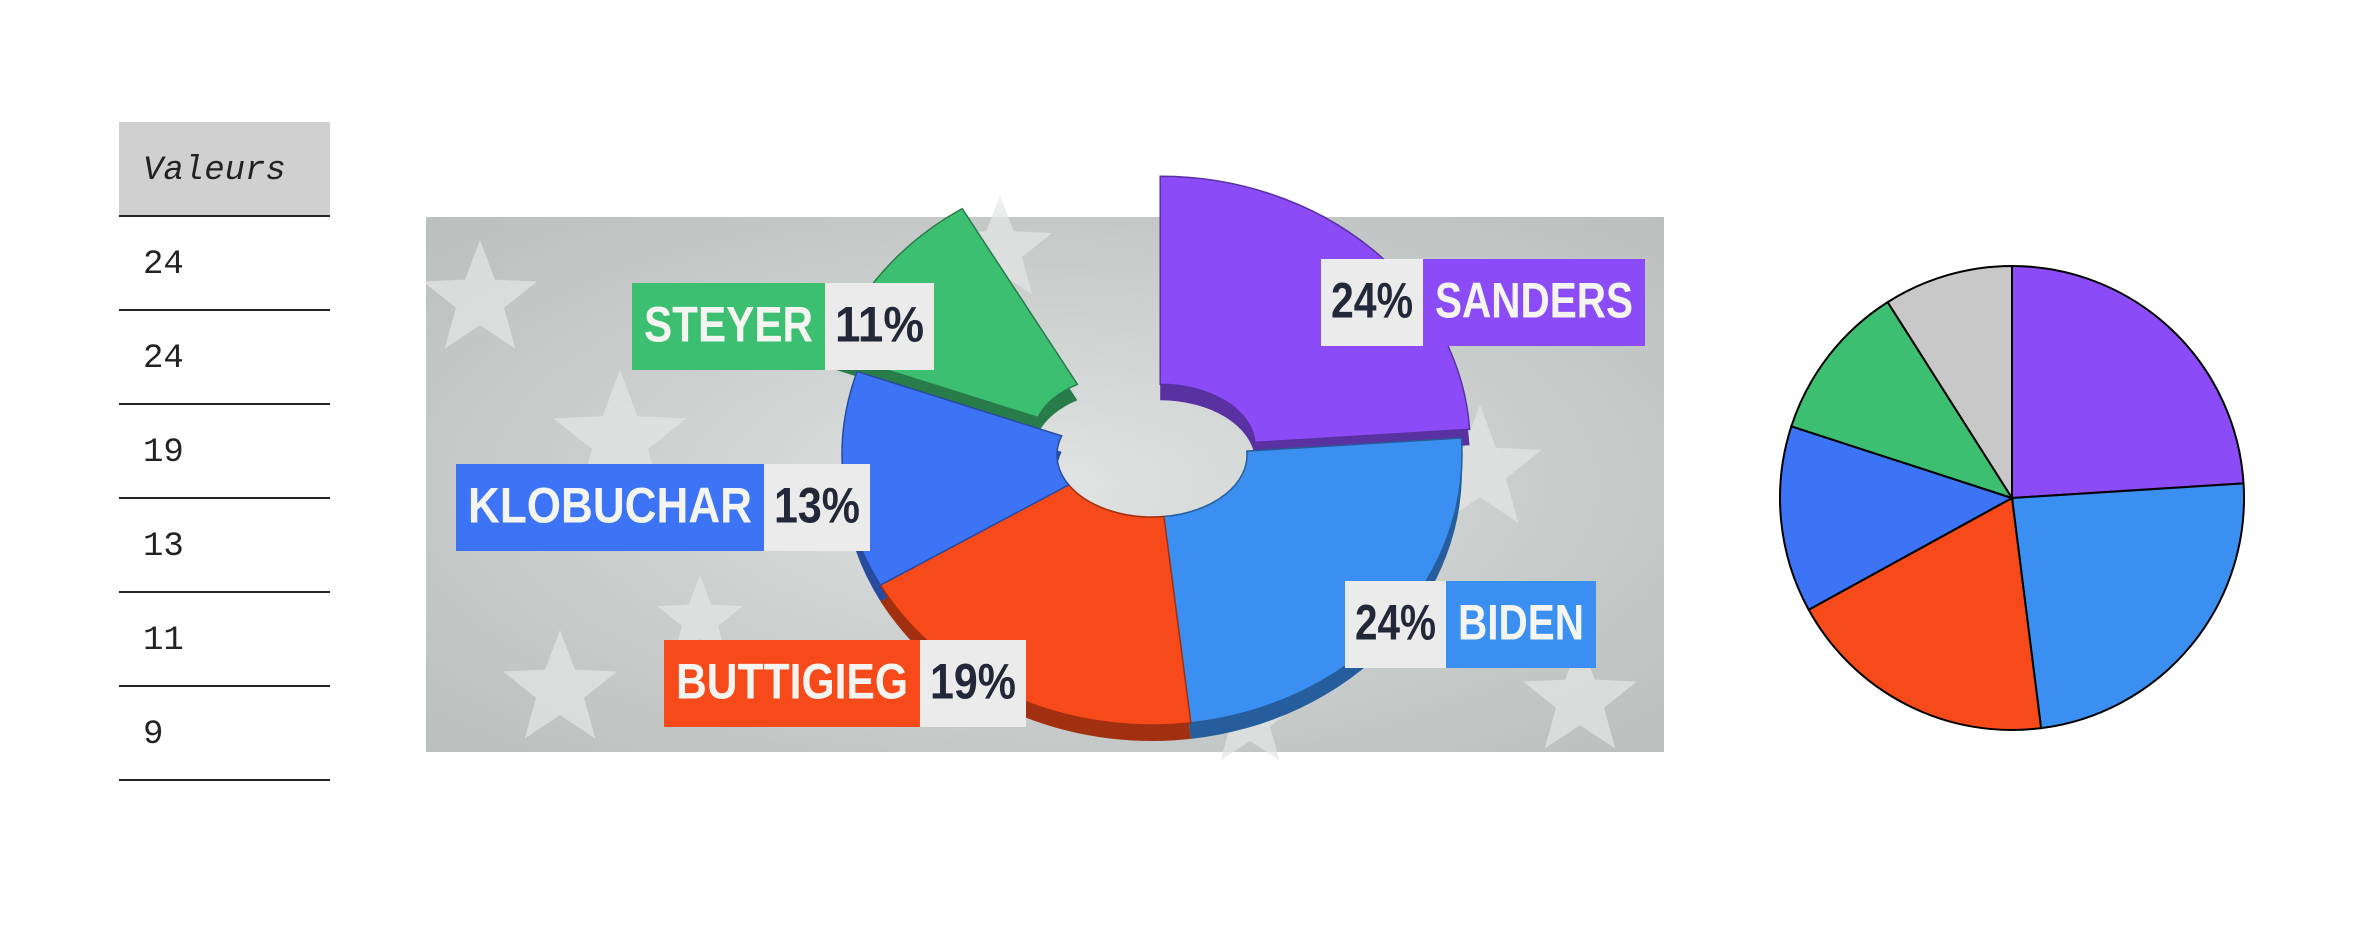 Image resolution: width=2362 pixels, height=944 pixels. What do you see at coordinates (163, 547) in the screenshot?
I see `table-cell: 13` at bounding box center [163, 547].